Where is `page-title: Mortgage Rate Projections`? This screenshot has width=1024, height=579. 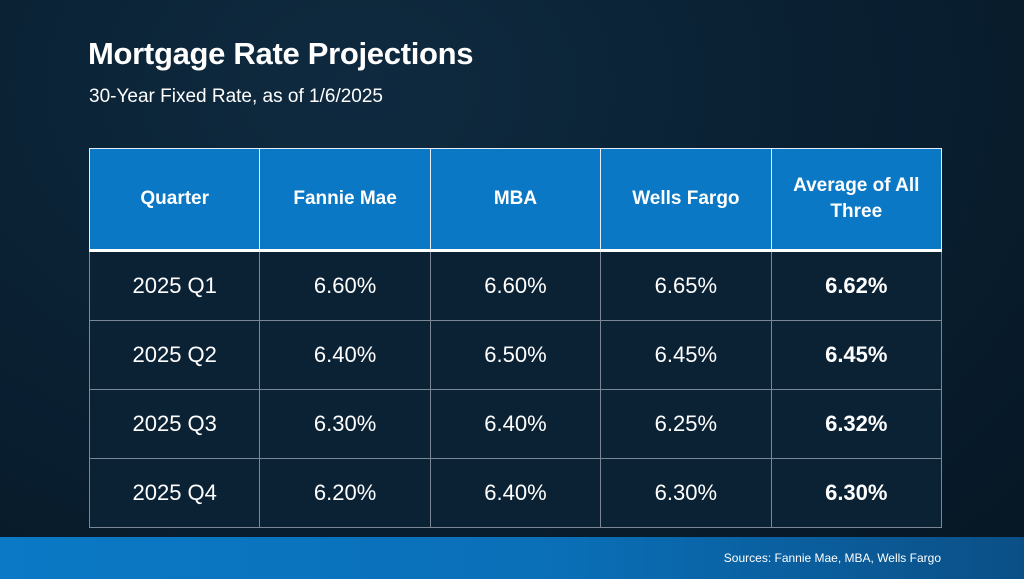
page-title: Mortgage Rate Projections is located at coordinates (281, 53).